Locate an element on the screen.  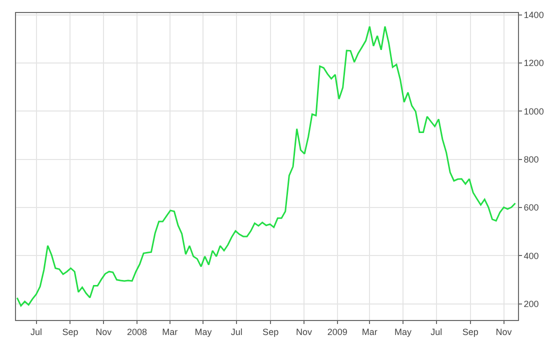
y-tick-label: 200 is located at coordinates (531, 304).